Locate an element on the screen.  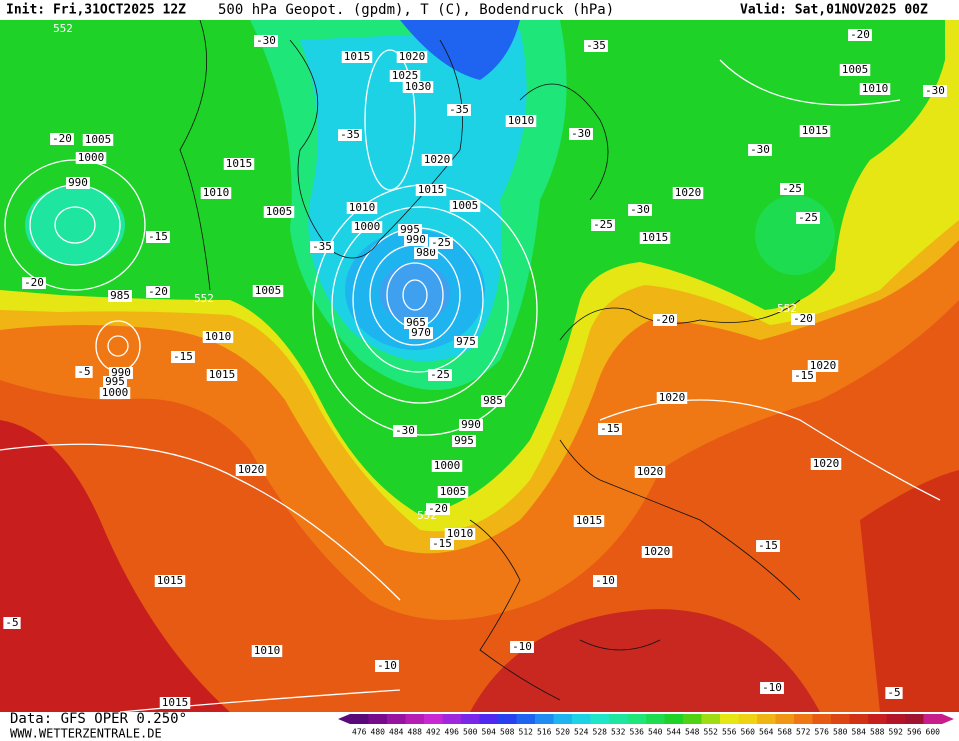
colorbar-label: 480 is located at coordinates (378, 732).